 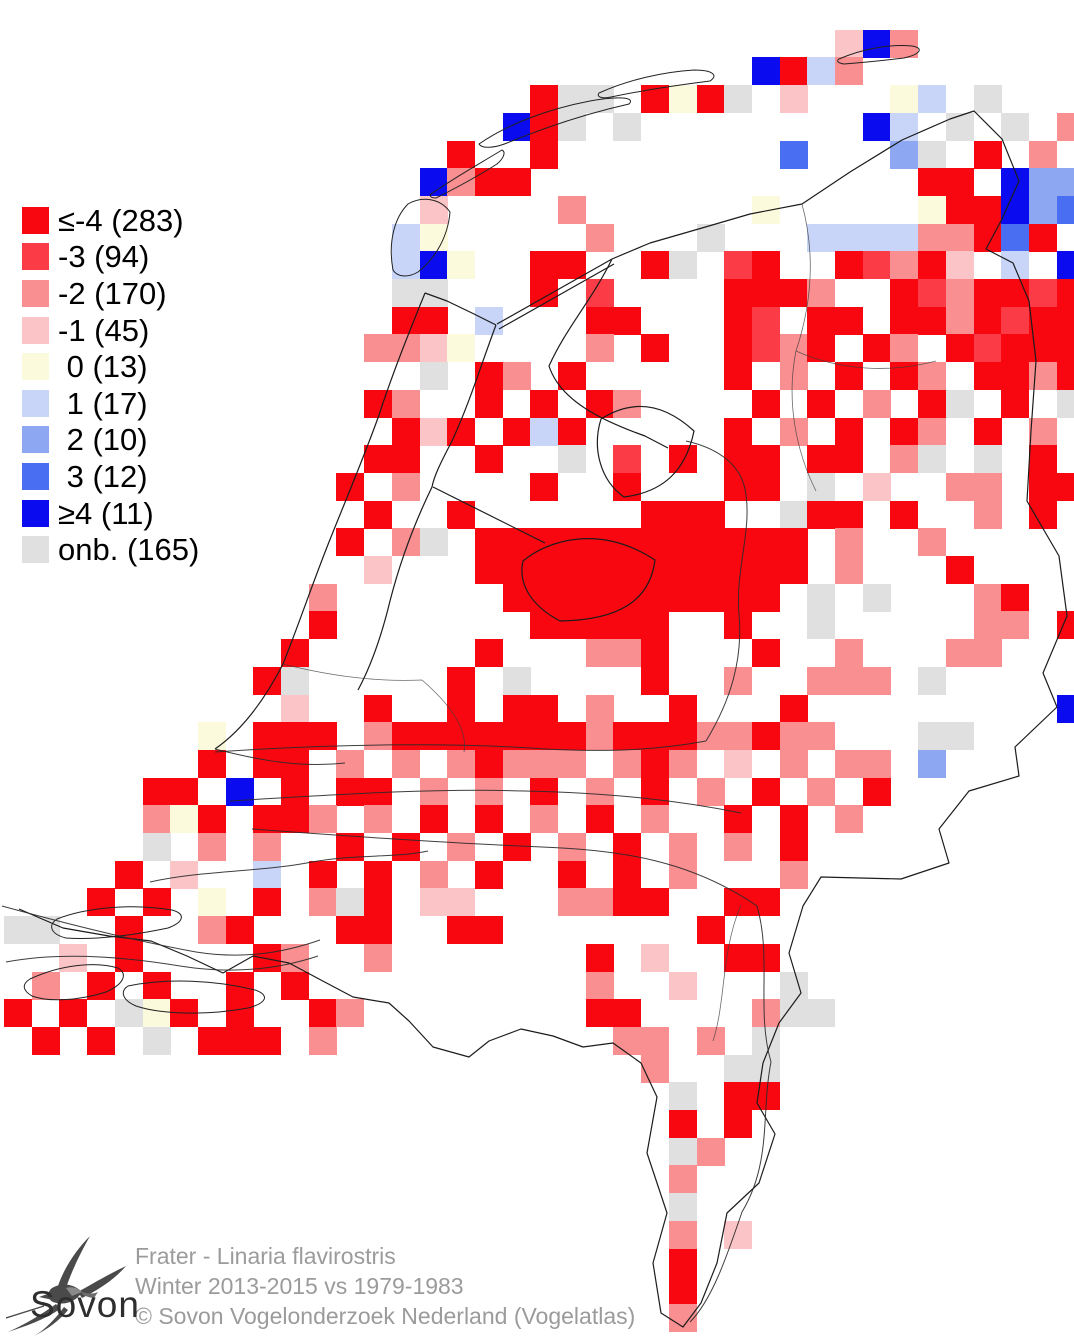 What do you see at coordinates (110, 403) in the screenshot?
I see `legend-item: 1 (17)` at bounding box center [110, 403].